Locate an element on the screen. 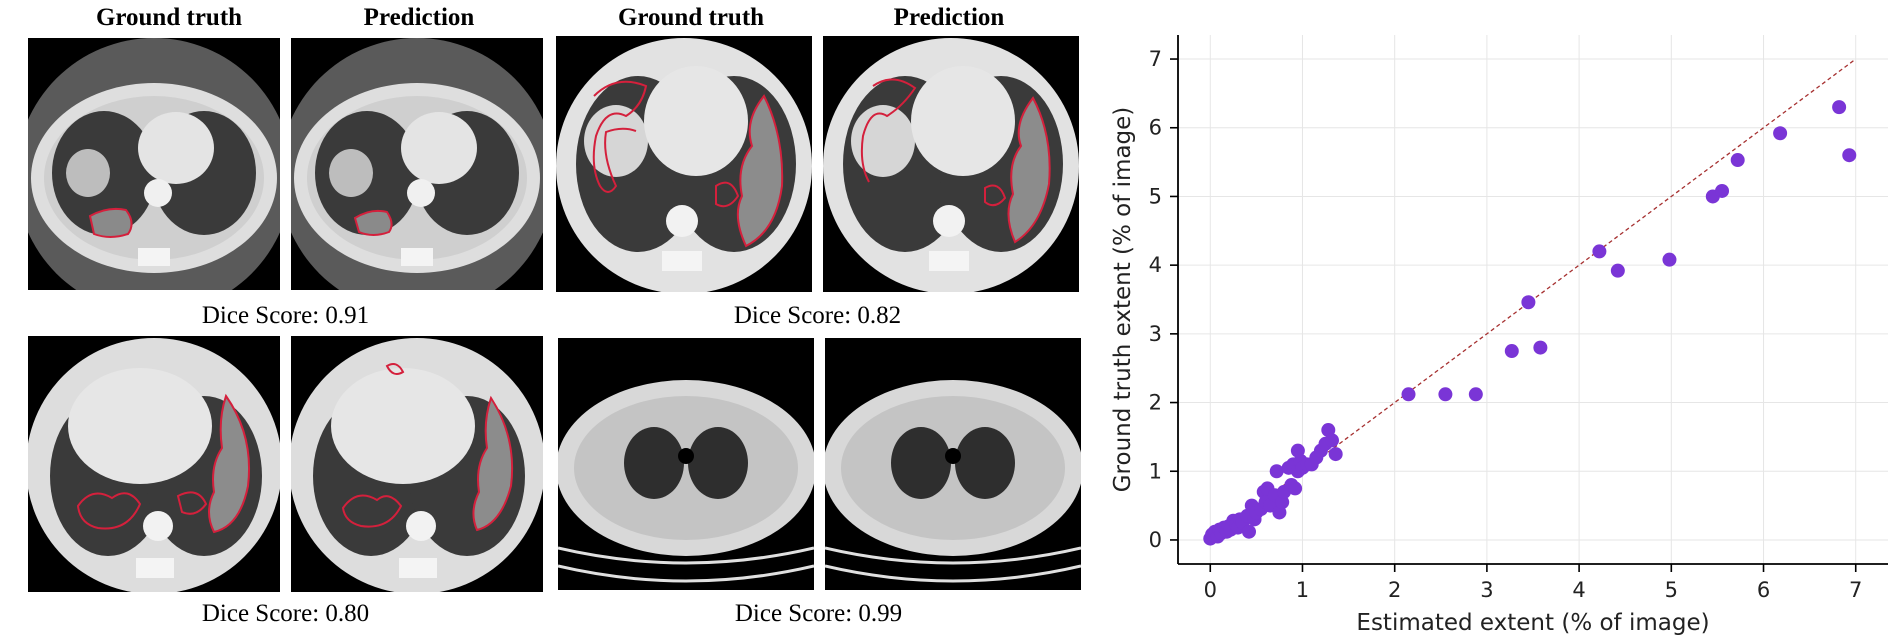 The width and height of the screenshot is (1900, 644). dice-score-label-b: Dice Score: 0.82 is located at coordinates (817, 315).